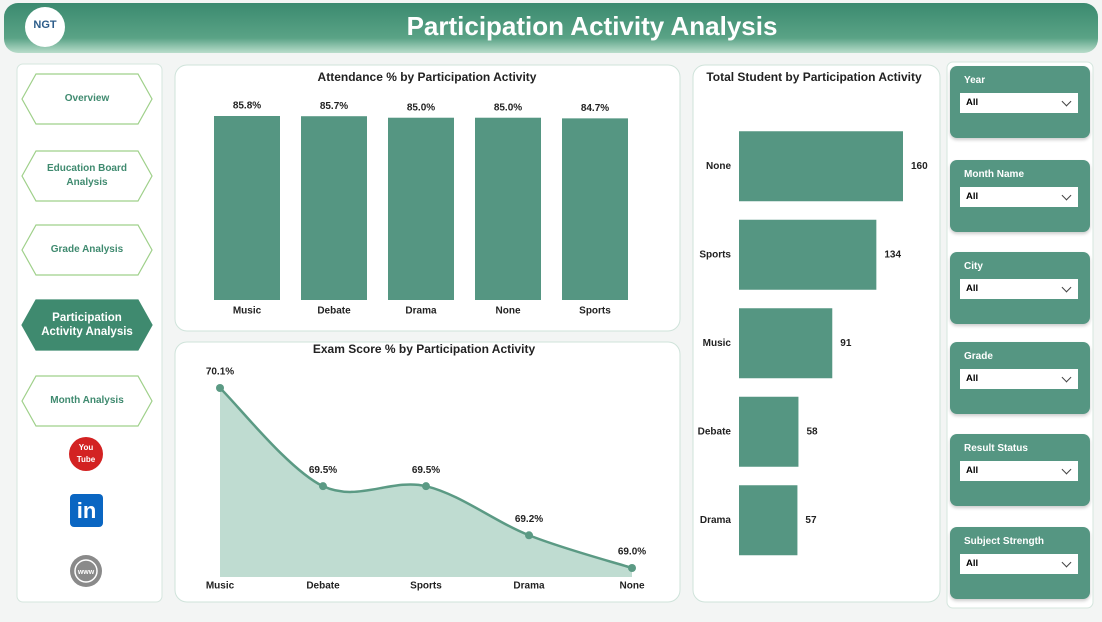  Describe the element at coordinates (1004, 541) in the screenshot. I see `filter-label: Subject Strength` at that location.